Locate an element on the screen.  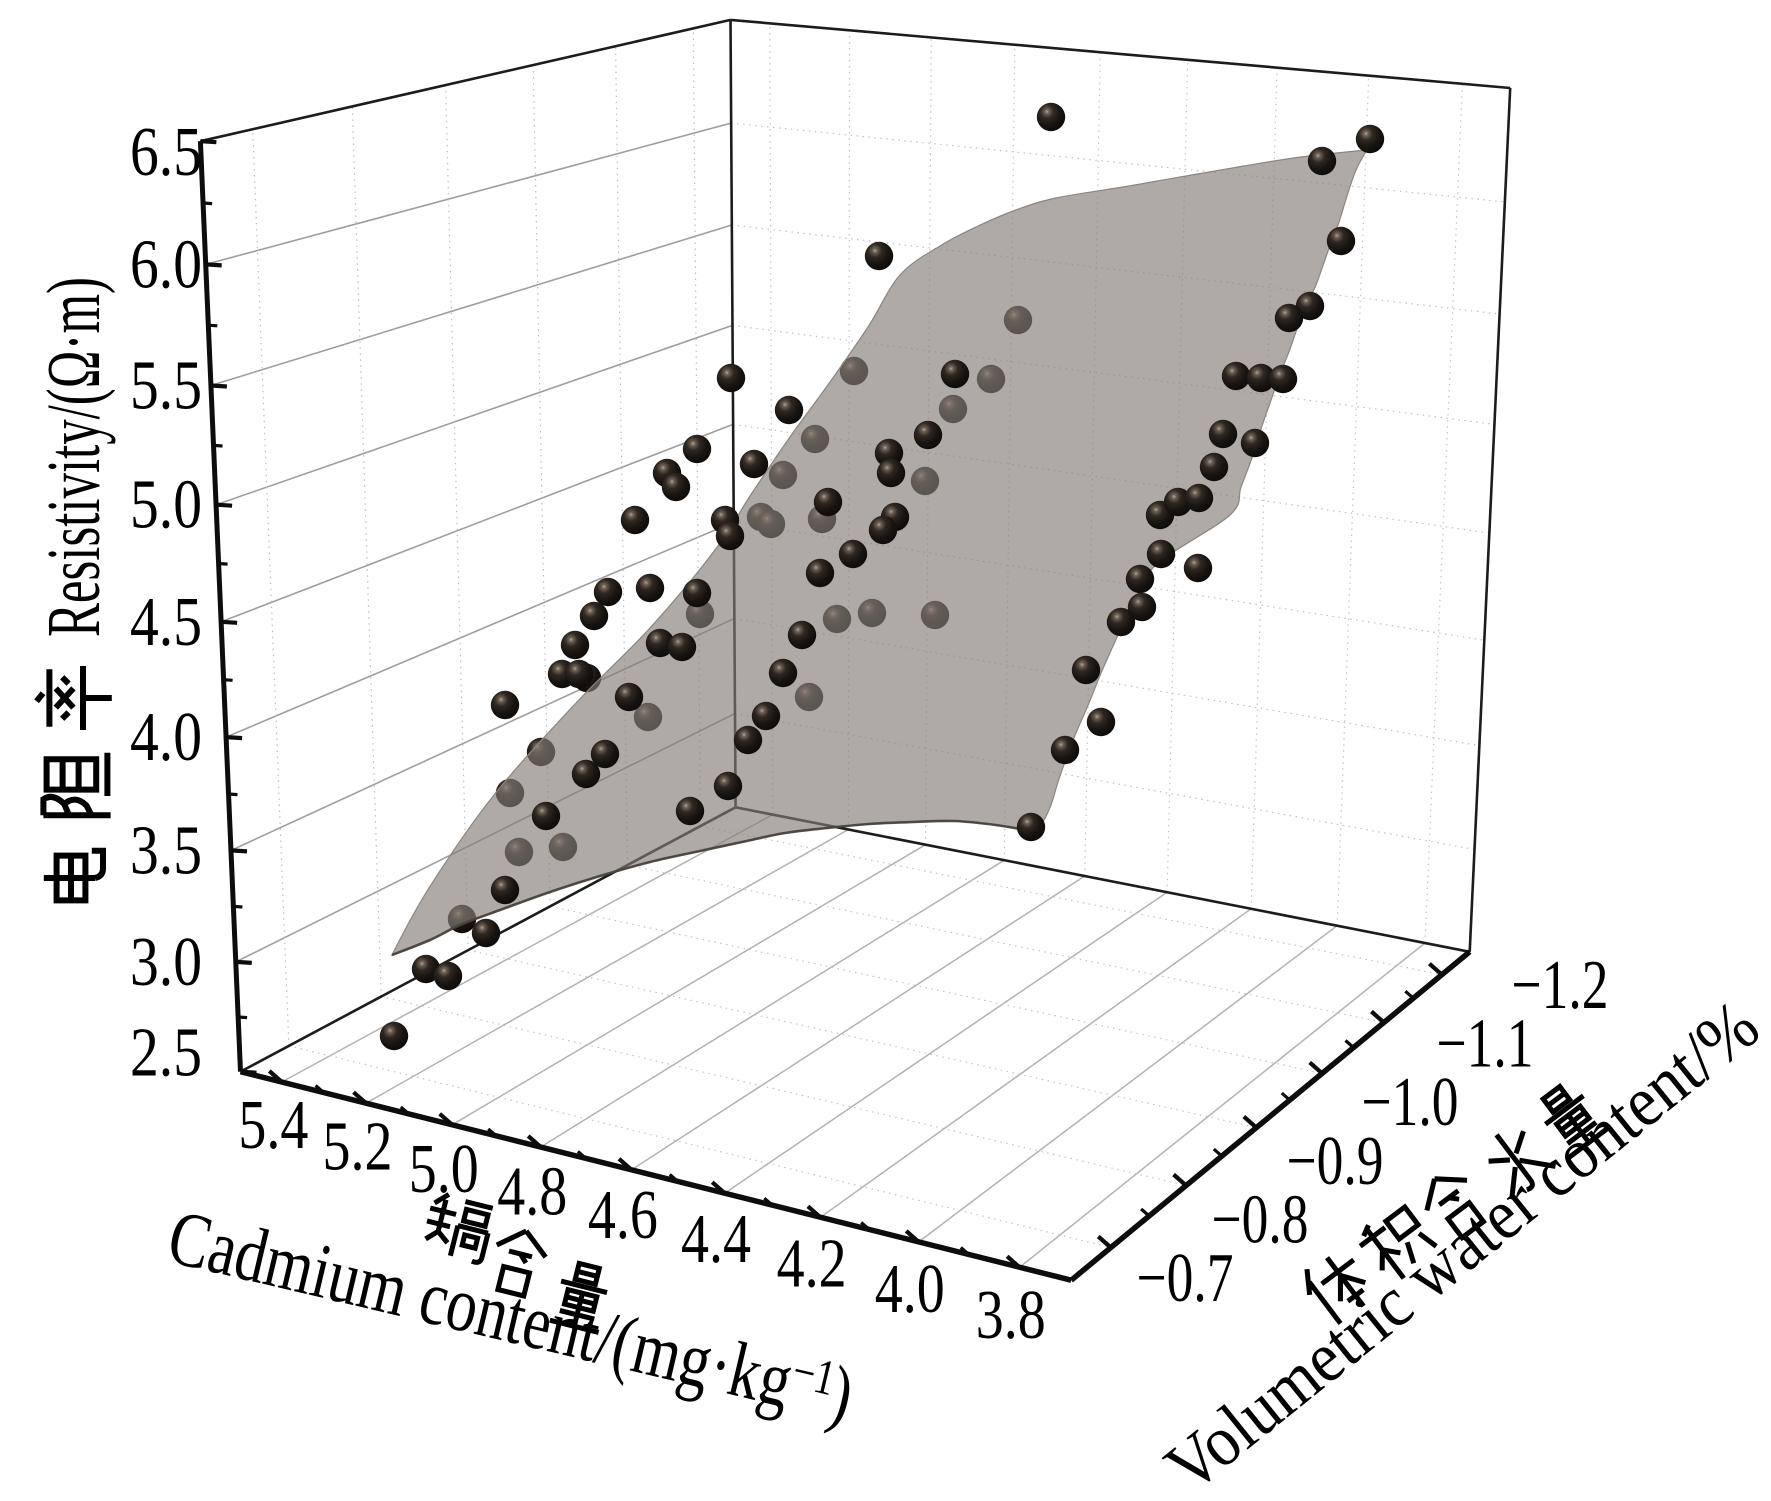
svg-text: −0.9 is located at coordinates (1335, 1161).